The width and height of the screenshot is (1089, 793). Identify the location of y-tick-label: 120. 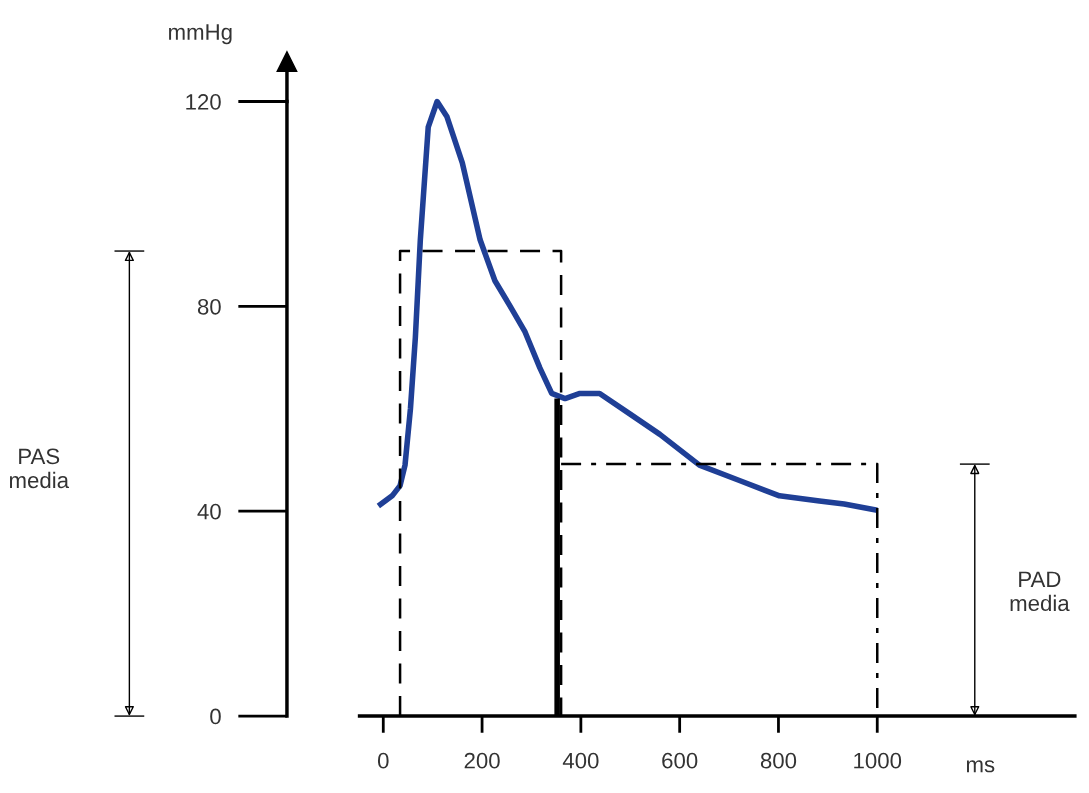
(203, 102).